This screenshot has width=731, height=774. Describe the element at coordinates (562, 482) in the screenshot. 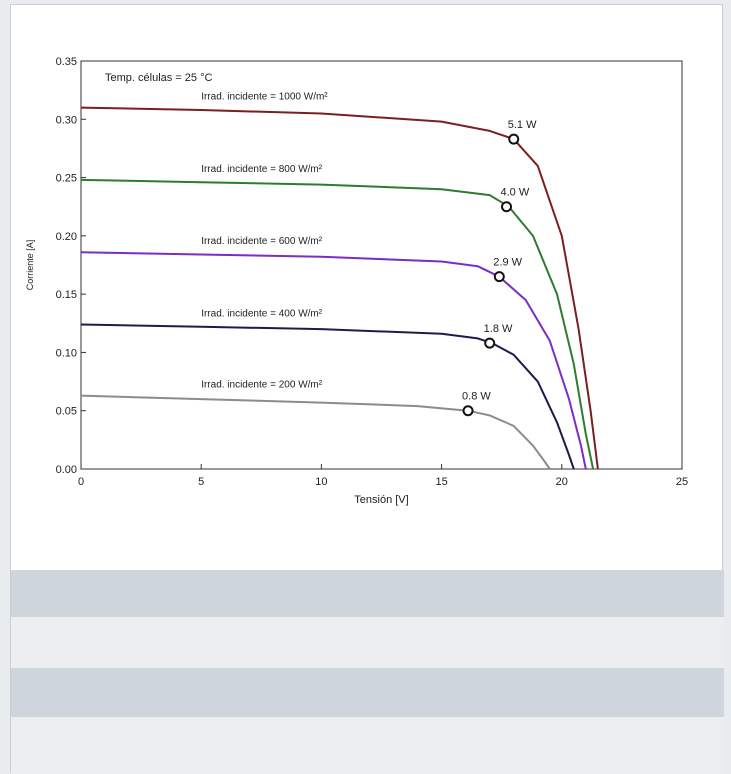

I see `x-tick-label: 20` at that location.